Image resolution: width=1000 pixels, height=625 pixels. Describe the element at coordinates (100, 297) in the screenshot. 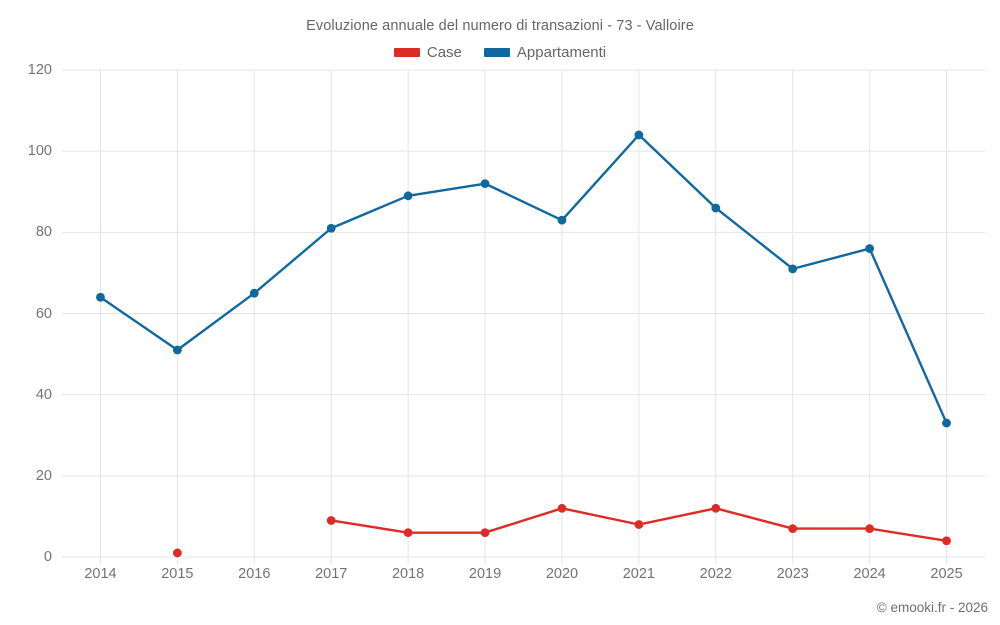

I see `data-point-appartamenti-2014` at that location.